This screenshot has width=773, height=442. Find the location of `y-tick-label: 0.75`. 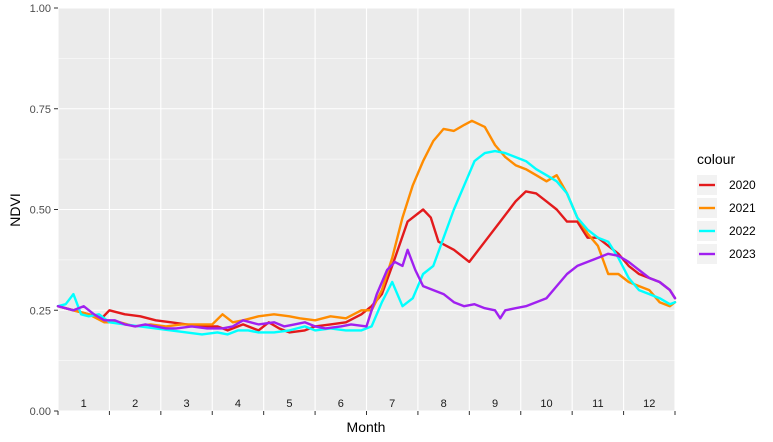

y-tick-label: 0.75 is located at coordinates (40, 110).